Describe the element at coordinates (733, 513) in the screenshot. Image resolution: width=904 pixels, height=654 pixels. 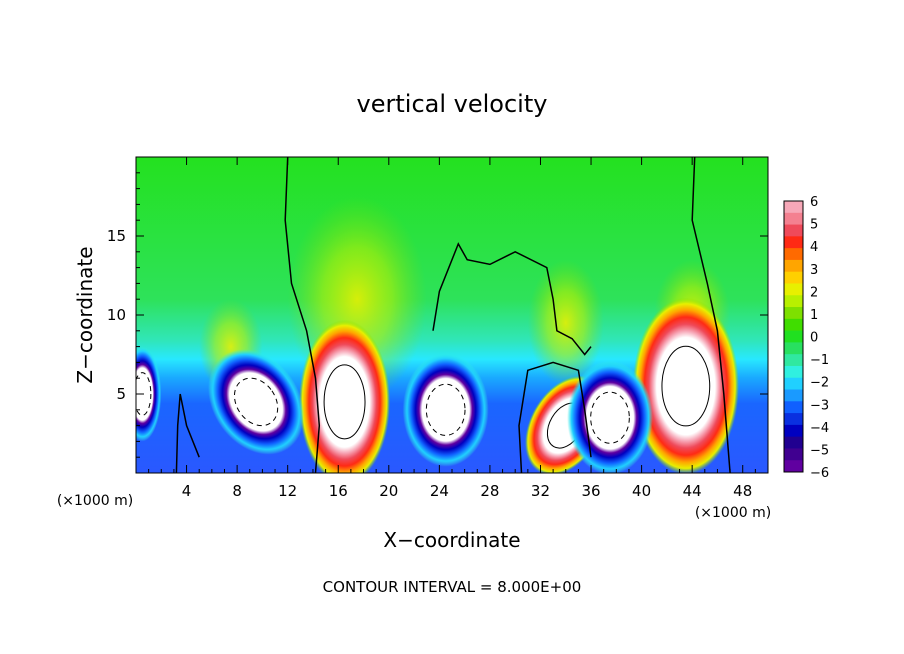
I see `x-unit-right: (×1000 m)` at that location.